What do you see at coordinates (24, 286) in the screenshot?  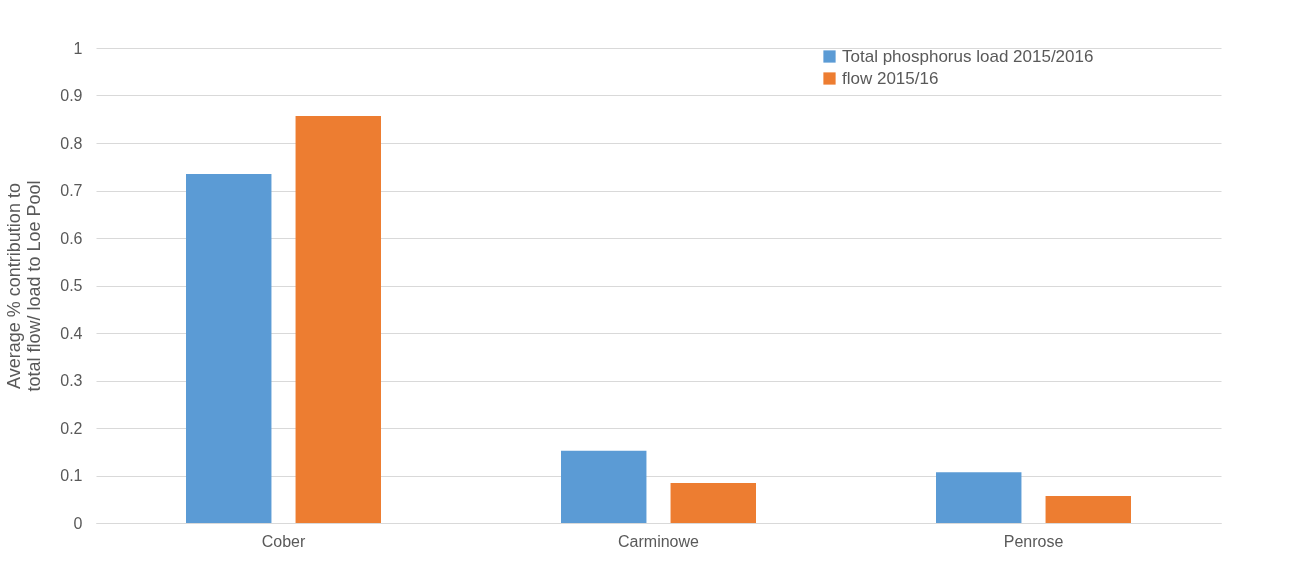 I see `y-axis-title: Average % contribution to total flow/ load to Loe Pool` at bounding box center [24, 286].